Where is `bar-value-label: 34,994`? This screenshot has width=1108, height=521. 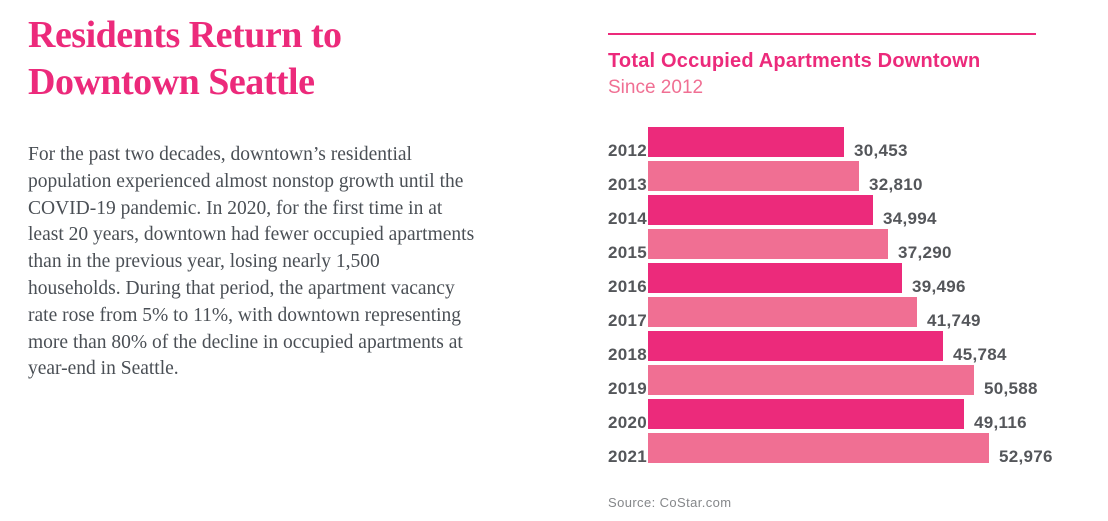 bar-value-label: 34,994 is located at coordinates (910, 218).